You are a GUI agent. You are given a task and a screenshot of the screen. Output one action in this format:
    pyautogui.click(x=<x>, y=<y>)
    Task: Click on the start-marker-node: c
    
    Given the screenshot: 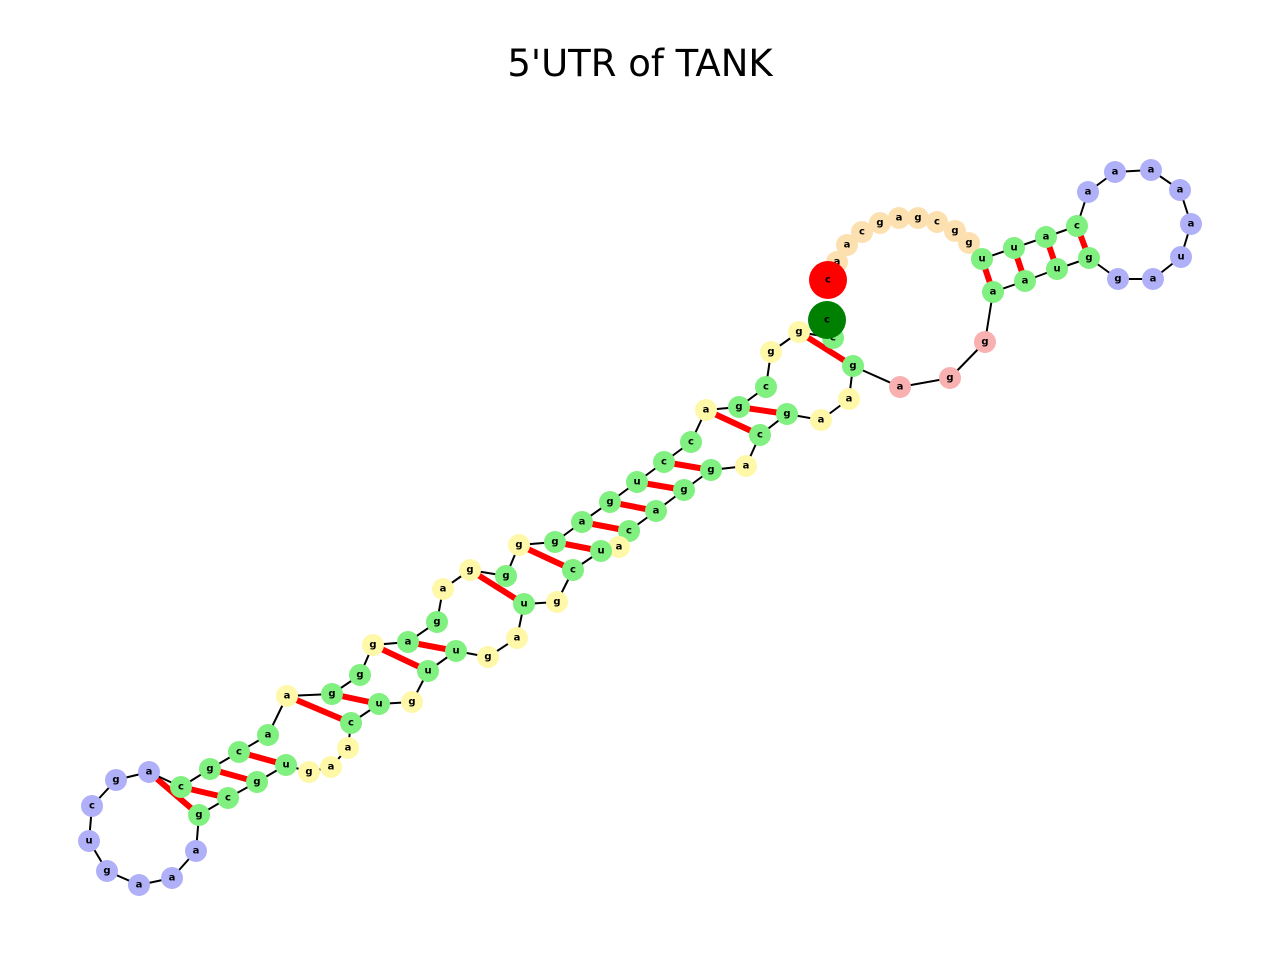 What is the action you would take?
    pyautogui.click(x=828, y=280)
    